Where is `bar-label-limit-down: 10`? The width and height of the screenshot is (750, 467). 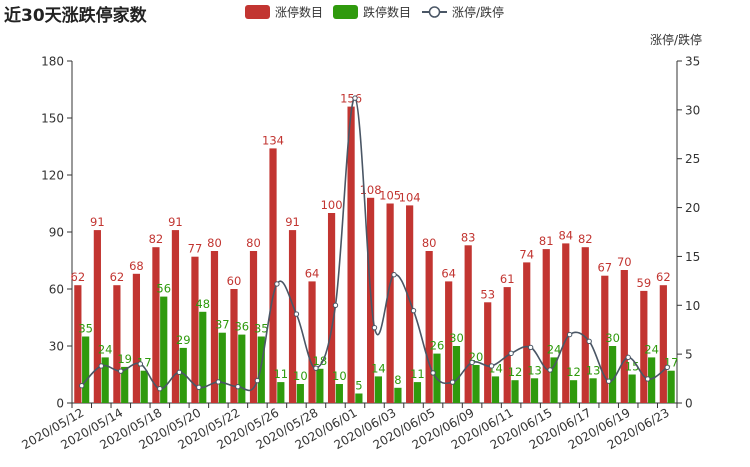
bar-label-limit-down: 10 is located at coordinates (339, 376).